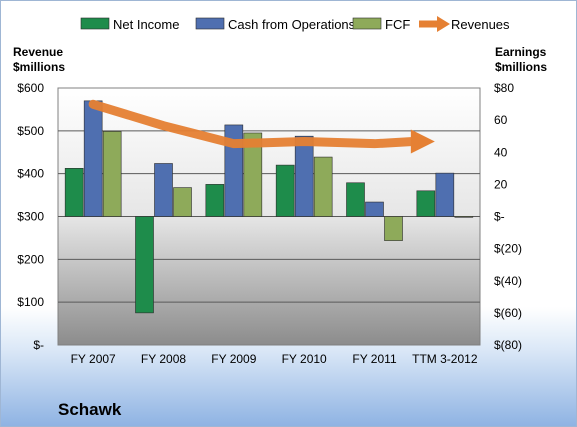 The image size is (577, 427). What do you see at coordinates (508, 249) in the screenshot?
I see `right-tick-label: $(20)` at bounding box center [508, 249].